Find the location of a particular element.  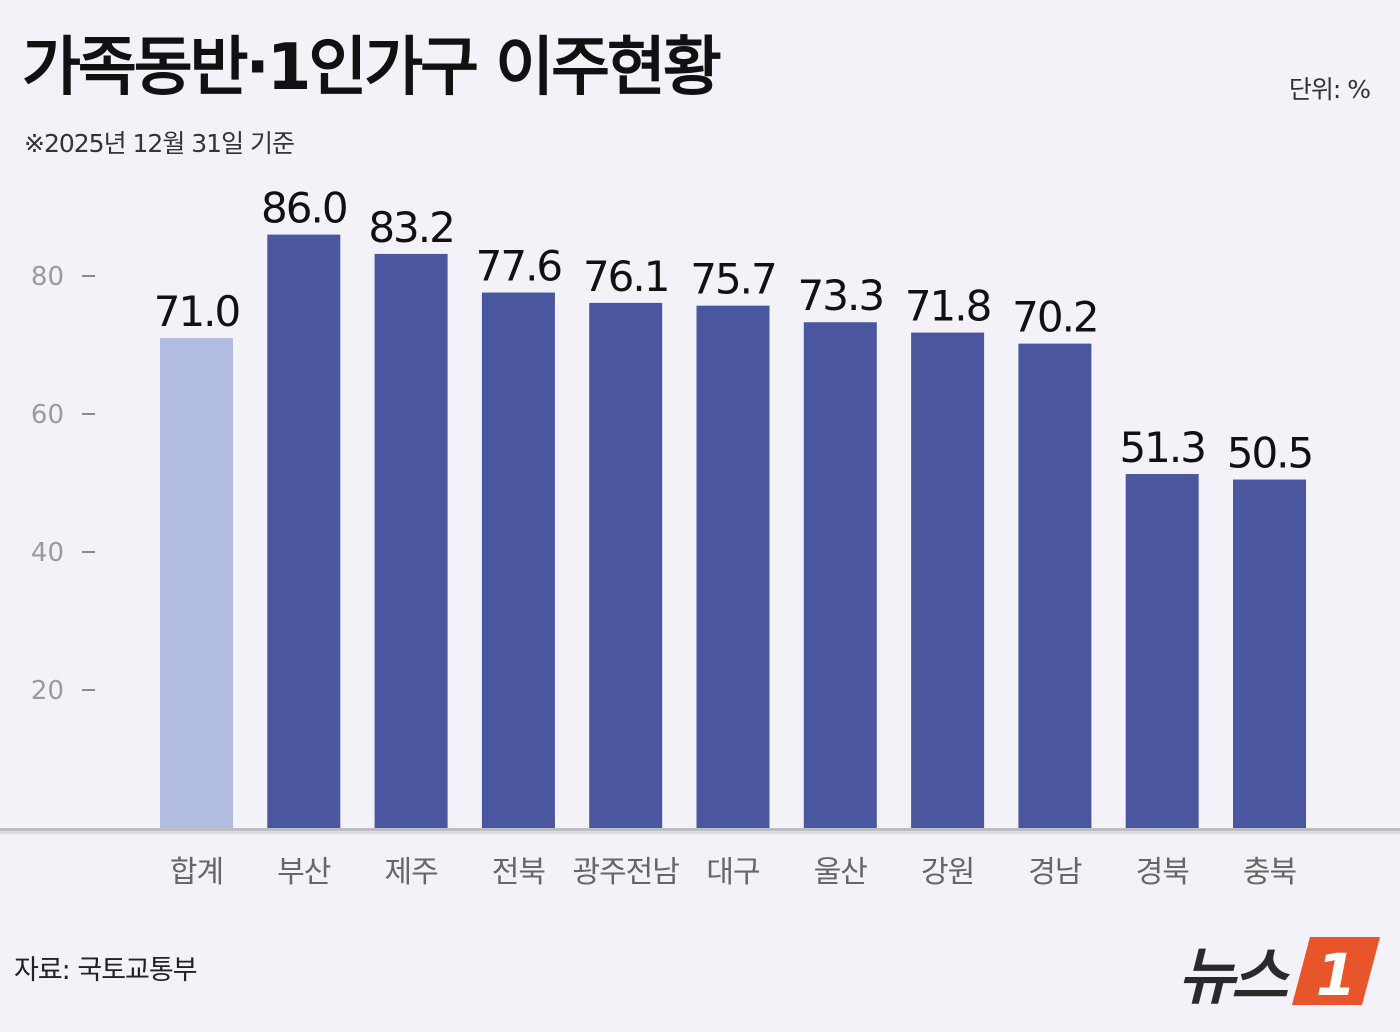

value-label: 50.5 is located at coordinates (1270, 453).